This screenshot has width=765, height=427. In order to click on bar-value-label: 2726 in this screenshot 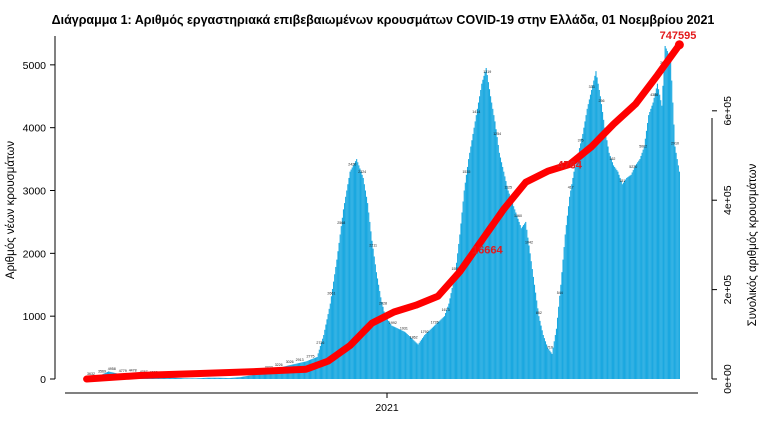, I will do `click(320, 343)`.